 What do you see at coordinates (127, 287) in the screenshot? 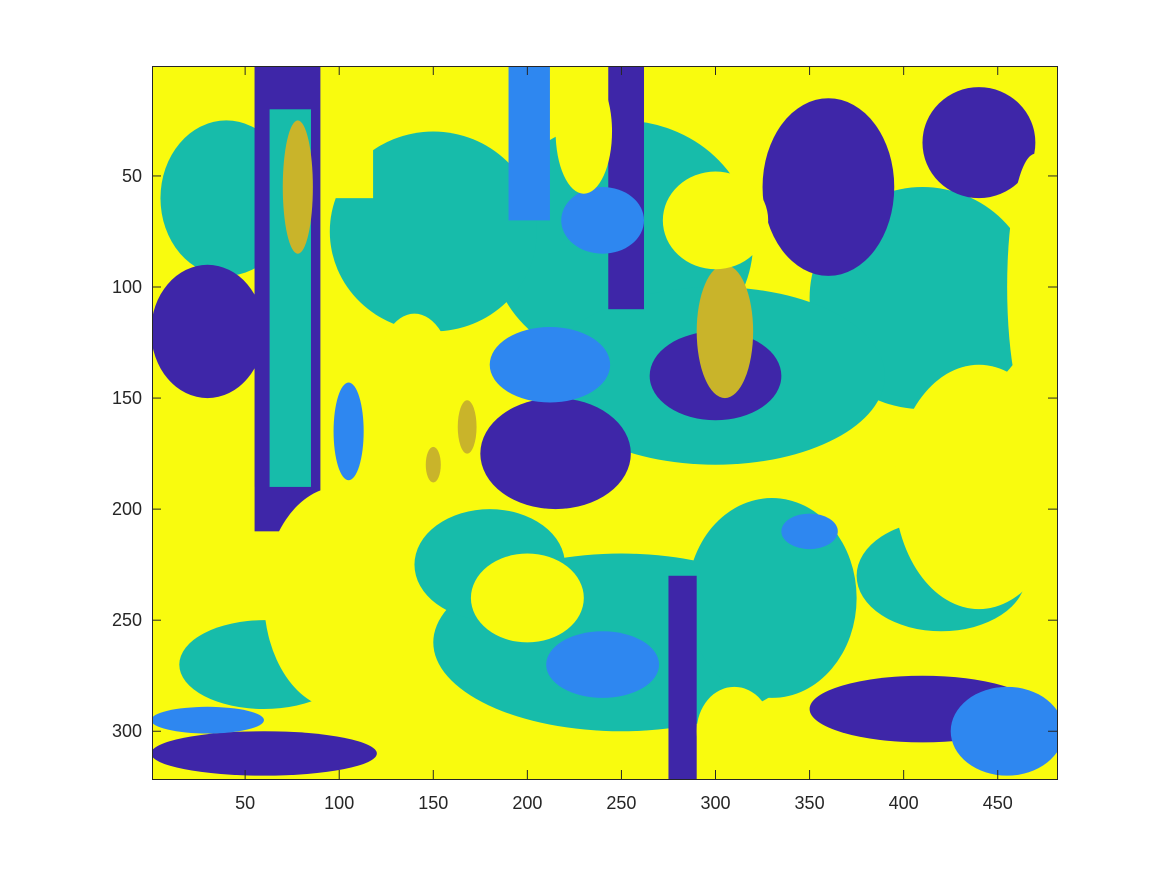
I see `y-tick-label: 100` at bounding box center [127, 287].